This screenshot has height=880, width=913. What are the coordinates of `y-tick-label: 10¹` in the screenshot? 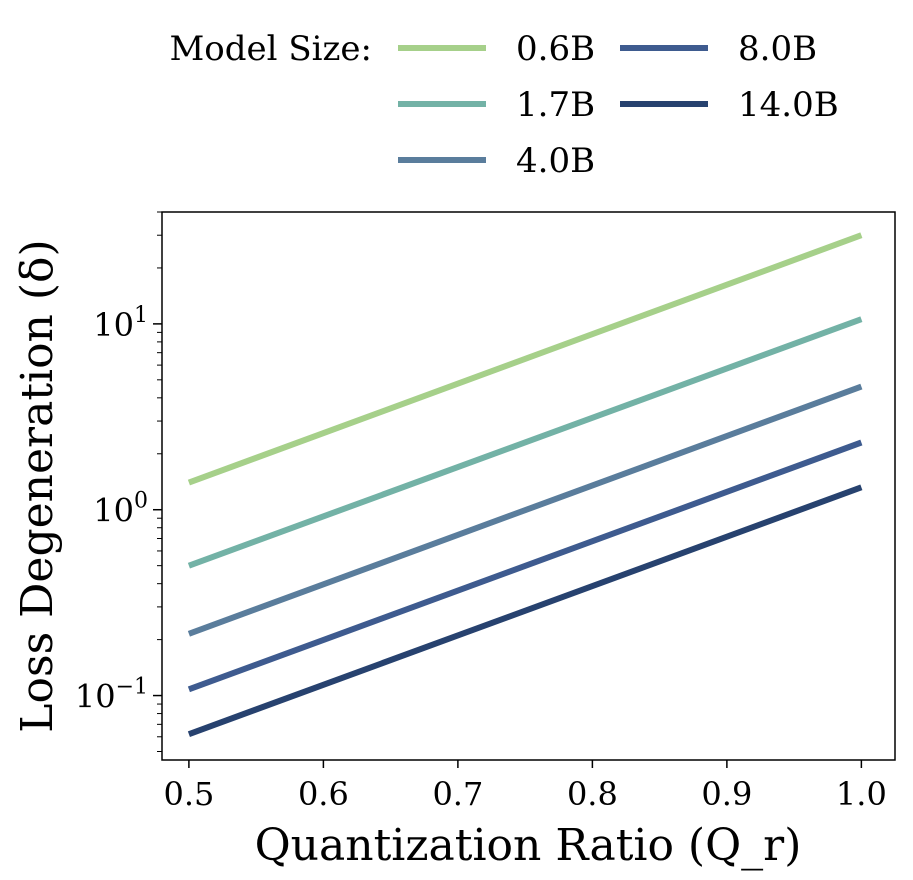 It's located at (120, 323).